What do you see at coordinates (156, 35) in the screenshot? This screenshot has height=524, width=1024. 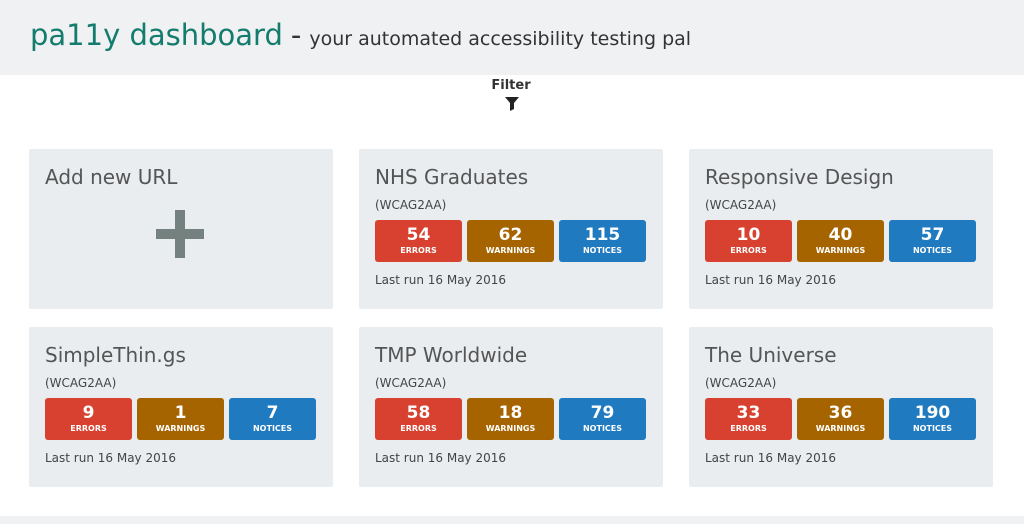 I see `app-title: pa11y dashboard` at bounding box center [156, 35].